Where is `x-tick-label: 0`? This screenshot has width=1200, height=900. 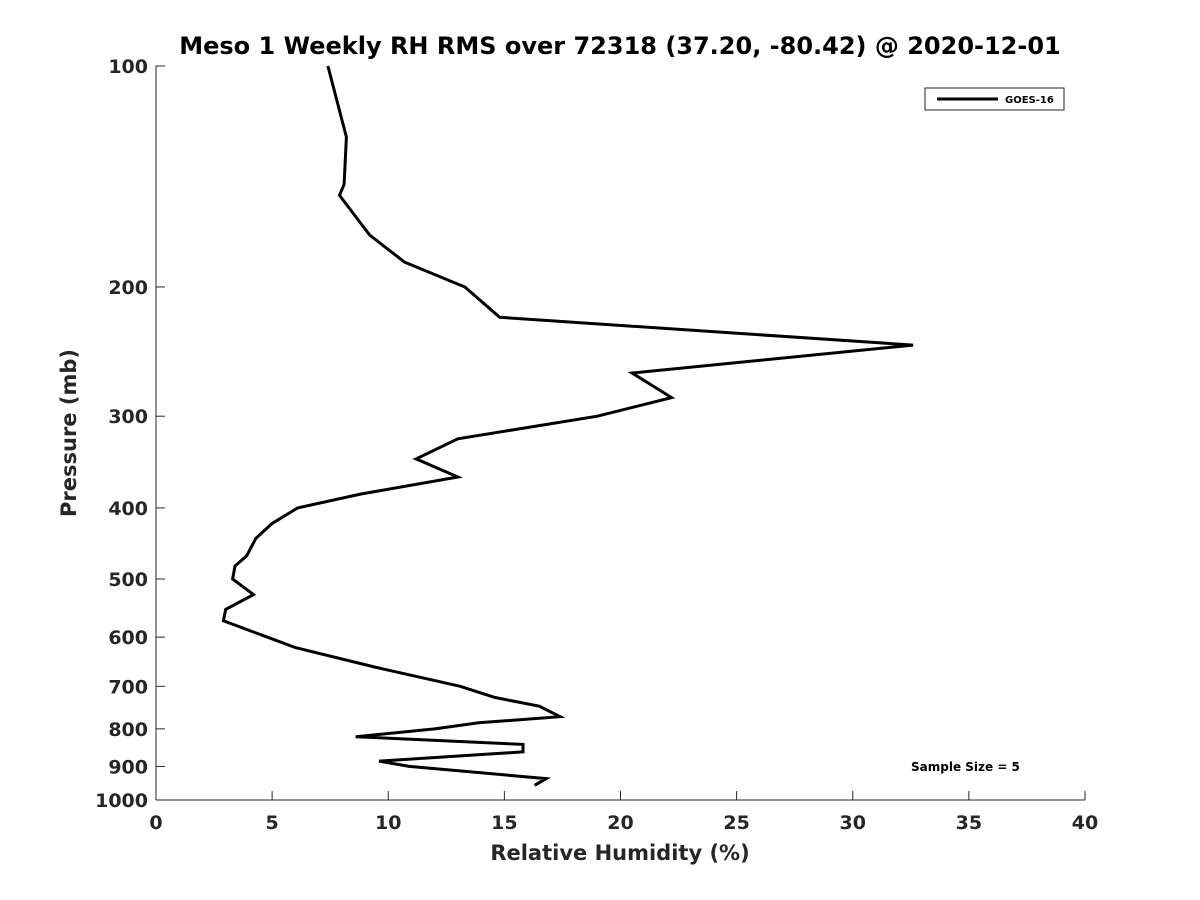
x-tick-label: 0 is located at coordinates (155, 823).